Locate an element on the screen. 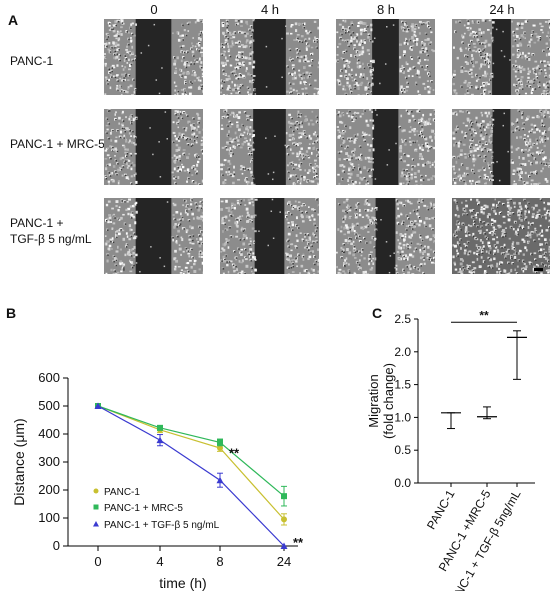  floating-cell is located at coordinates (501, 51).